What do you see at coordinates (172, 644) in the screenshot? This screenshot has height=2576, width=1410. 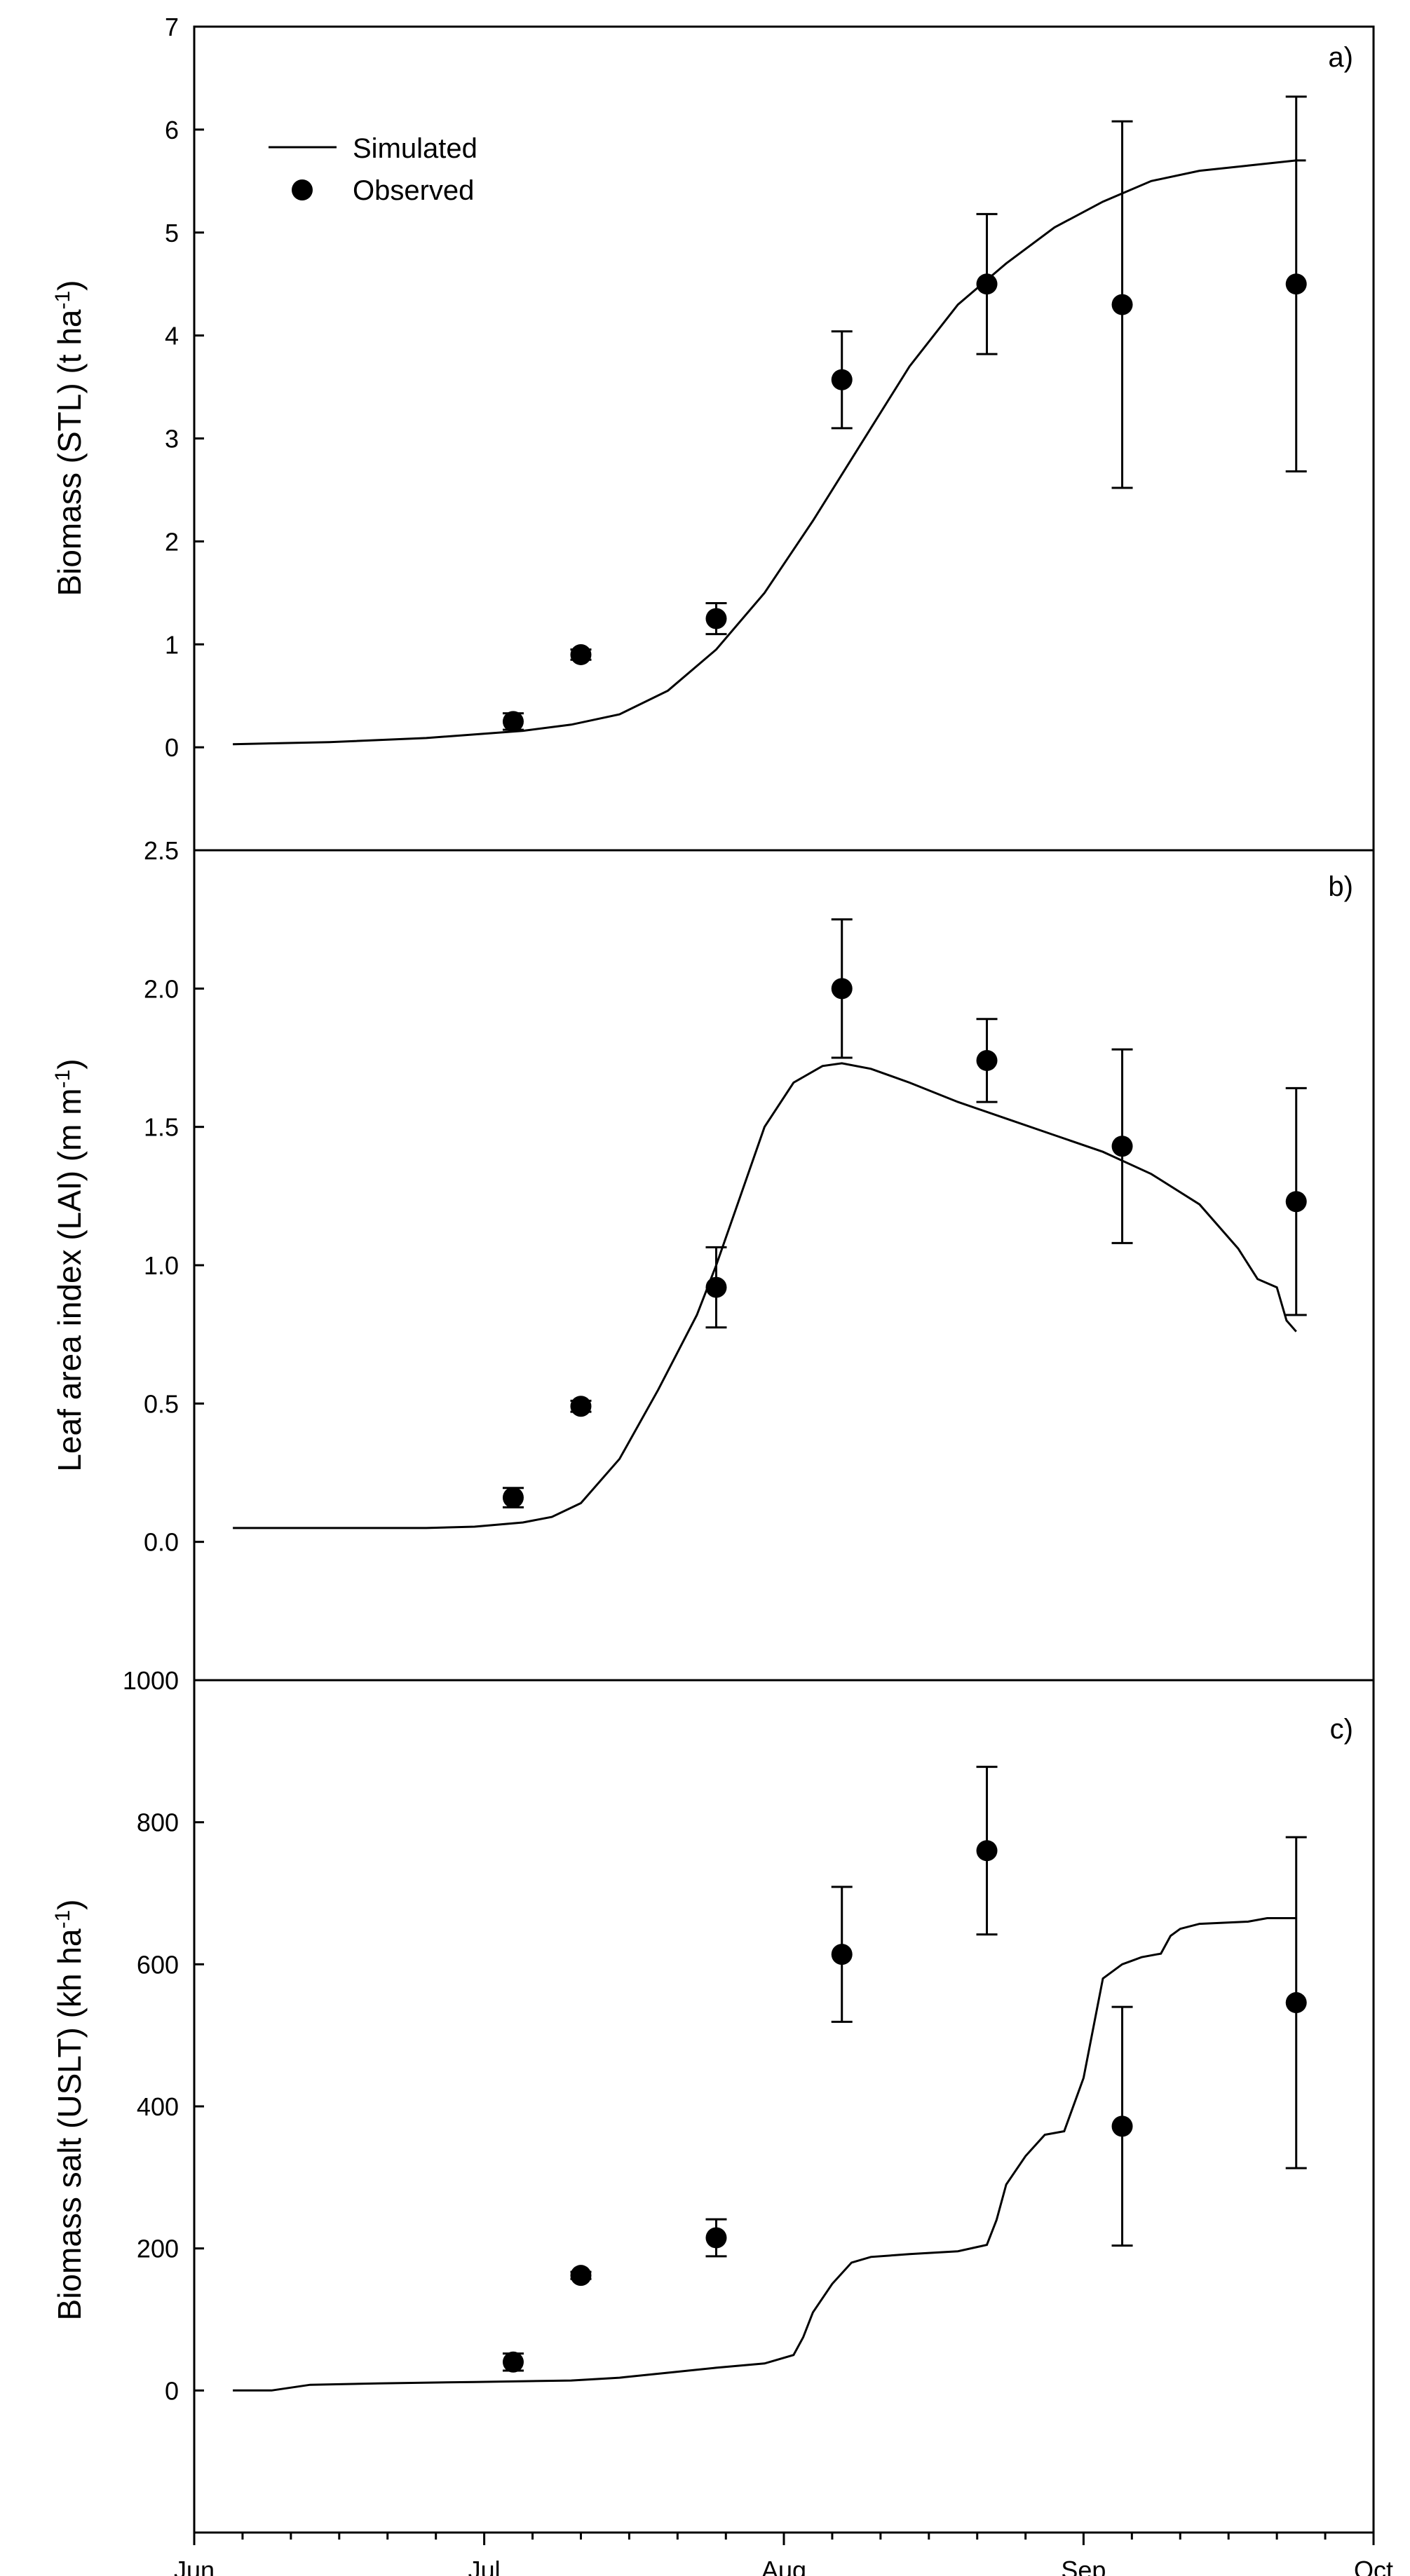 I see `y-tick-label: 1` at bounding box center [172, 644].